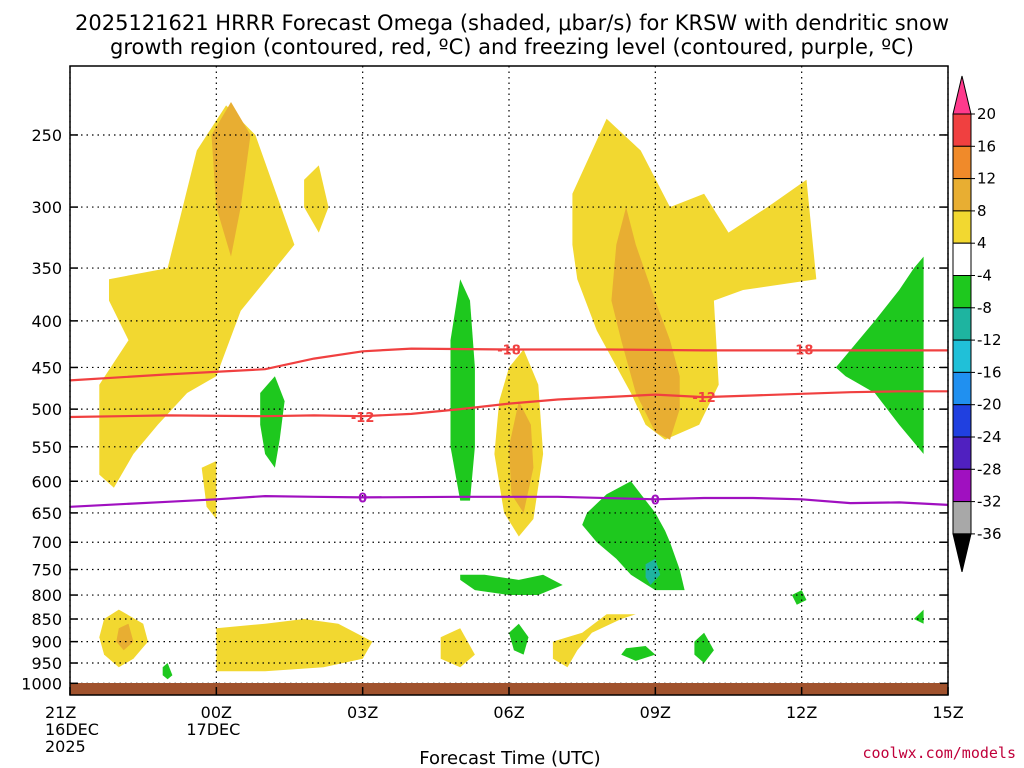 The image size is (1024, 768). Describe the element at coordinates (46, 321) in the screenshot. I see `y-tick-label-400: 400` at that location.